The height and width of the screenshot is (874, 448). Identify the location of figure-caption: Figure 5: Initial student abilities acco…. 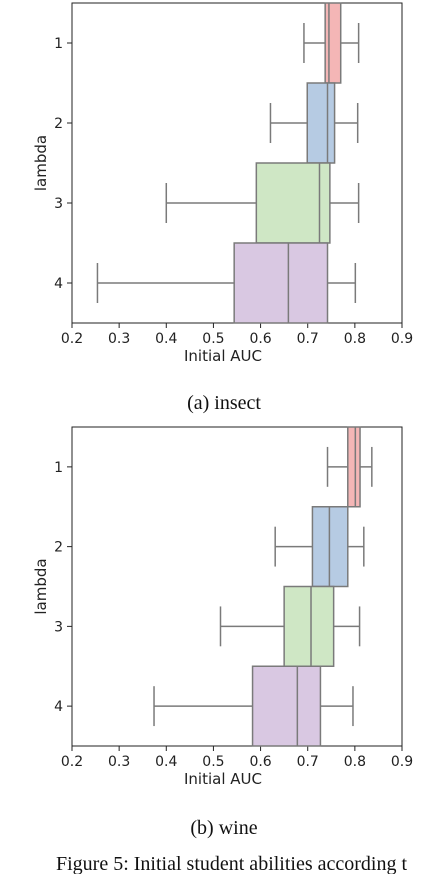
(231, 863).